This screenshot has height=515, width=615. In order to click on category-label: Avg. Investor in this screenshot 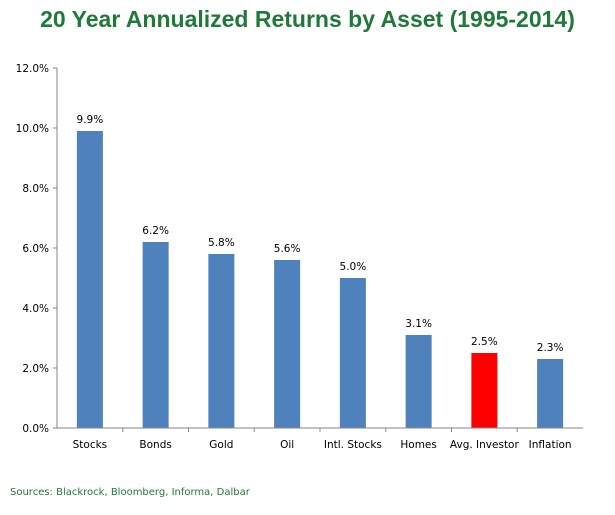, I will do `click(485, 445)`.